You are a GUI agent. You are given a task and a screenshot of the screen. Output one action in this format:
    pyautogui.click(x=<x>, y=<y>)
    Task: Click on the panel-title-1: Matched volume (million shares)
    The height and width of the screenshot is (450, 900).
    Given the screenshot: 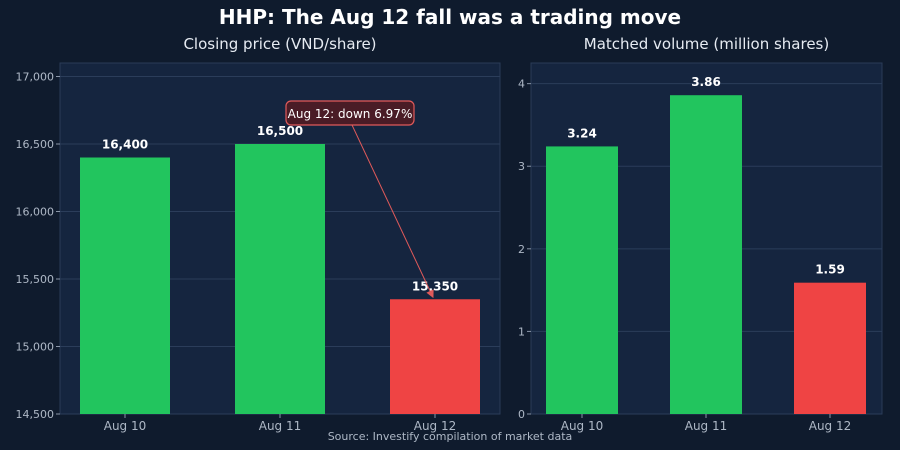 What is the action you would take?
    pyautogui.click(x=706, y=44)
    